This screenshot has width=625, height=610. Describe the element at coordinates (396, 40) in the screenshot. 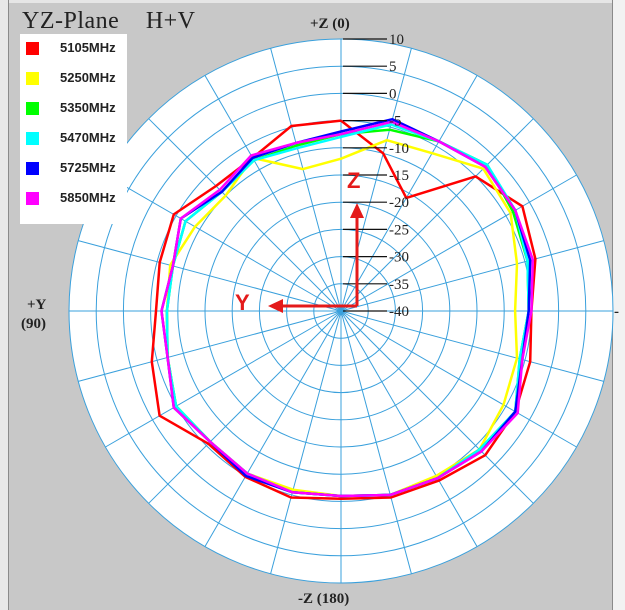

I see `radial-tick-label: 10` at that location.